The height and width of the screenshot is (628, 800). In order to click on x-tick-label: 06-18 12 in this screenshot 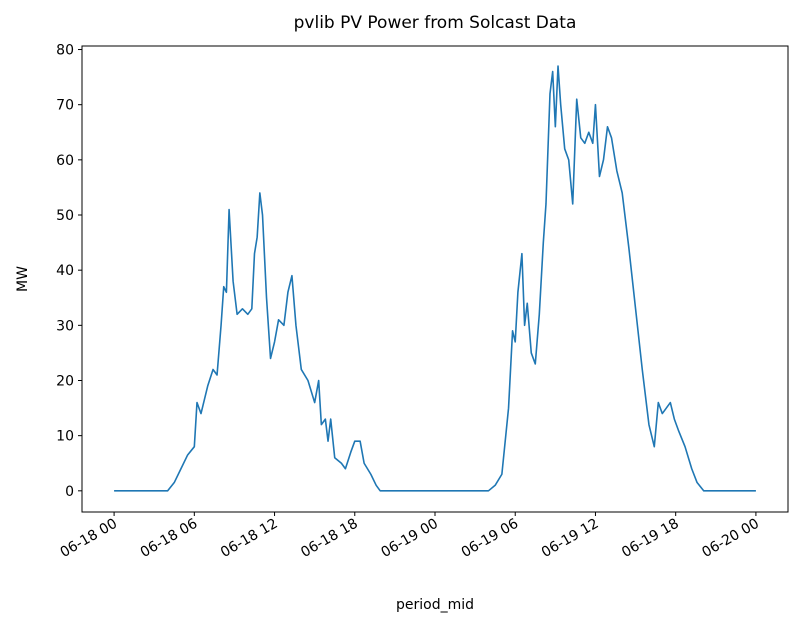, I will do `click(249, 538)`.